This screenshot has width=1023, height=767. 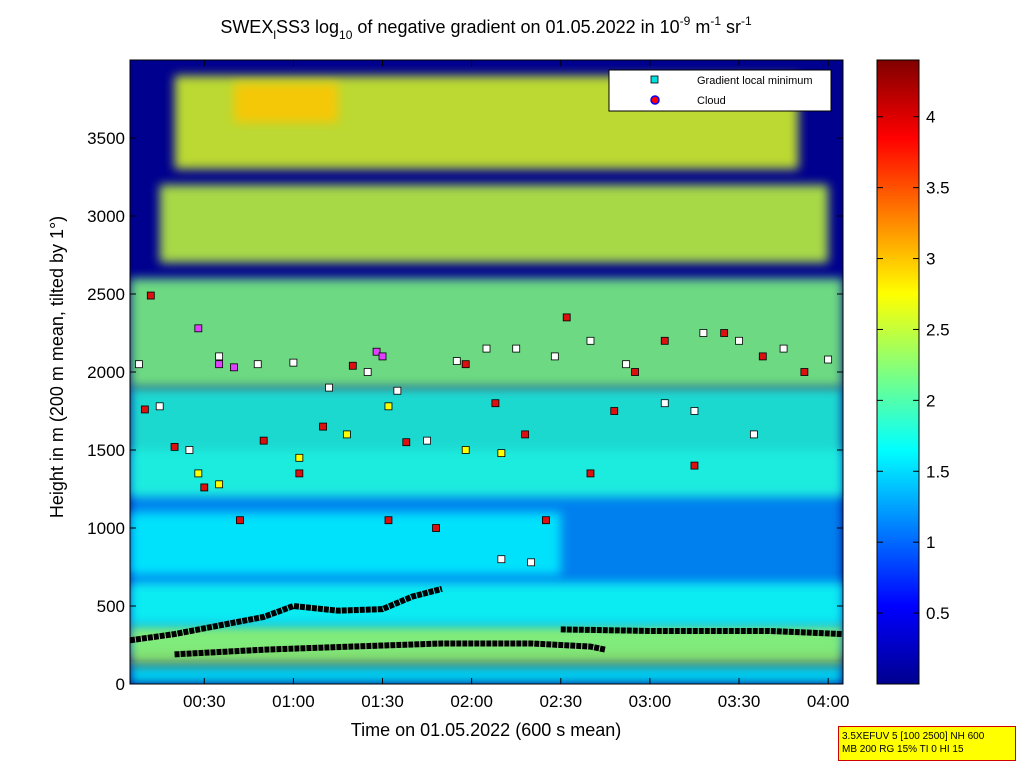 I want to click on x-axis-label: Time on 01.05.2022 (600 s mean), so click(x=486, y=730).